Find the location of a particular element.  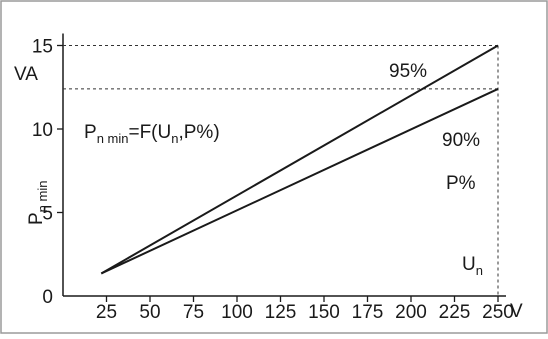

y-axis-label-sub: n min is located at coordinates (42, 197).